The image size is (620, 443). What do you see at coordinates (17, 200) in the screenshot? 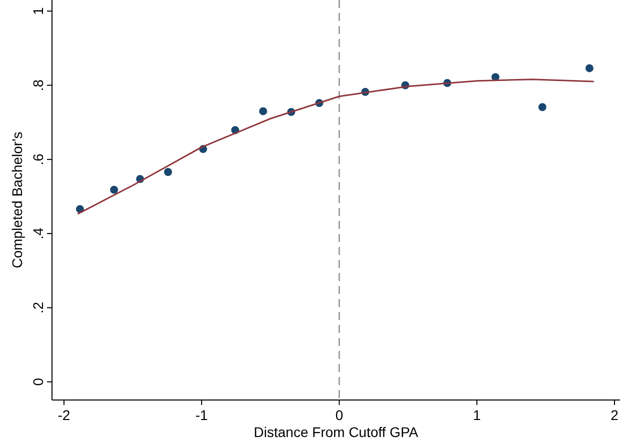
I see `y-axis-title: Completed Bachelor's` at bounding box center [17, 200].